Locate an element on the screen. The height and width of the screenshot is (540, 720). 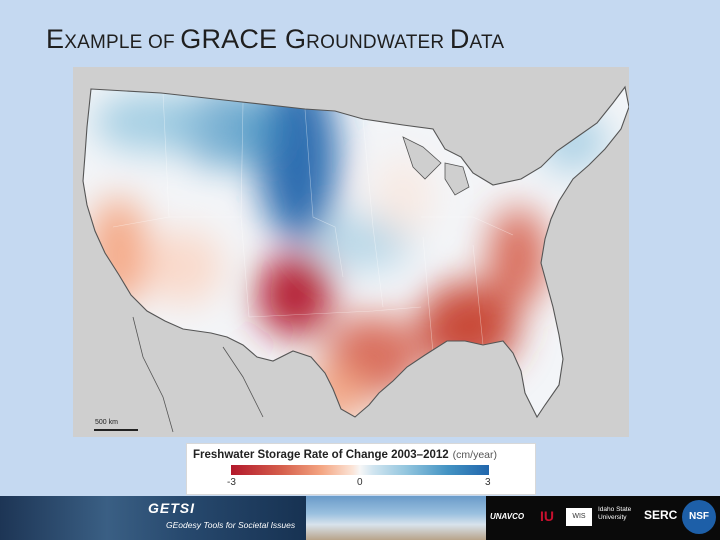
unavco-logo: UNAVCO is located at coordinates (507, 516).